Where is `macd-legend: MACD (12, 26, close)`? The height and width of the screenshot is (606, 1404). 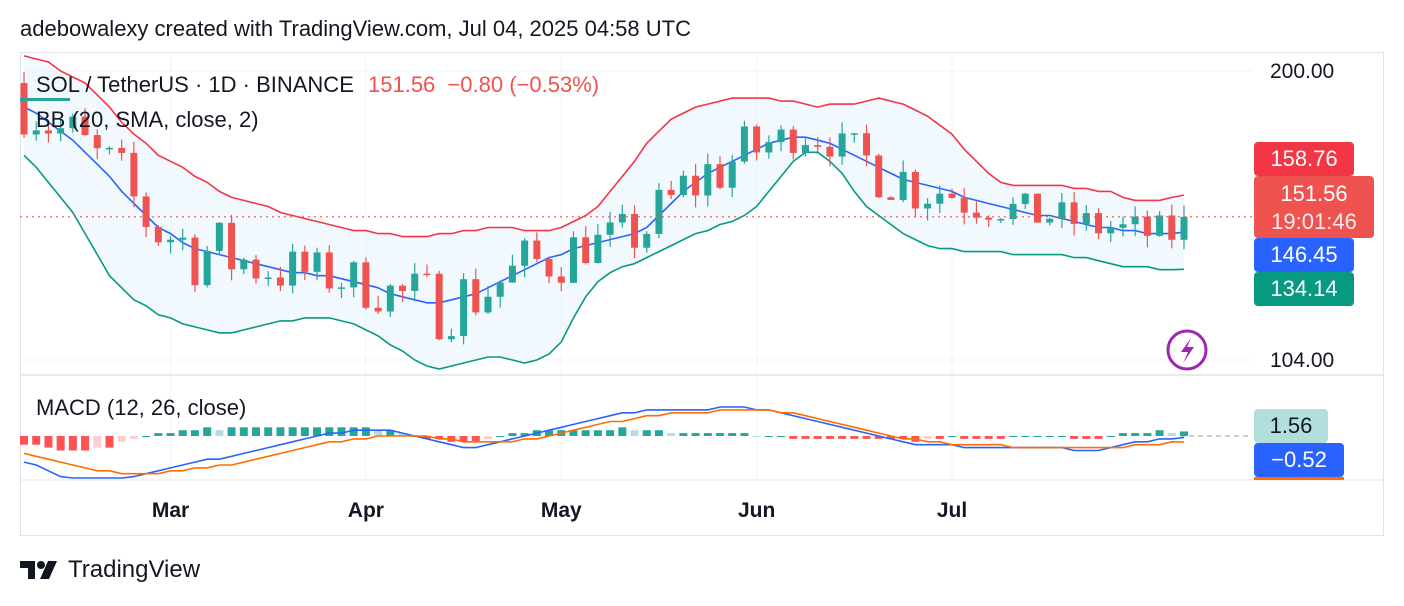
macd-legend: MACD (12, 26, close) is located at coordinates (141, 407).